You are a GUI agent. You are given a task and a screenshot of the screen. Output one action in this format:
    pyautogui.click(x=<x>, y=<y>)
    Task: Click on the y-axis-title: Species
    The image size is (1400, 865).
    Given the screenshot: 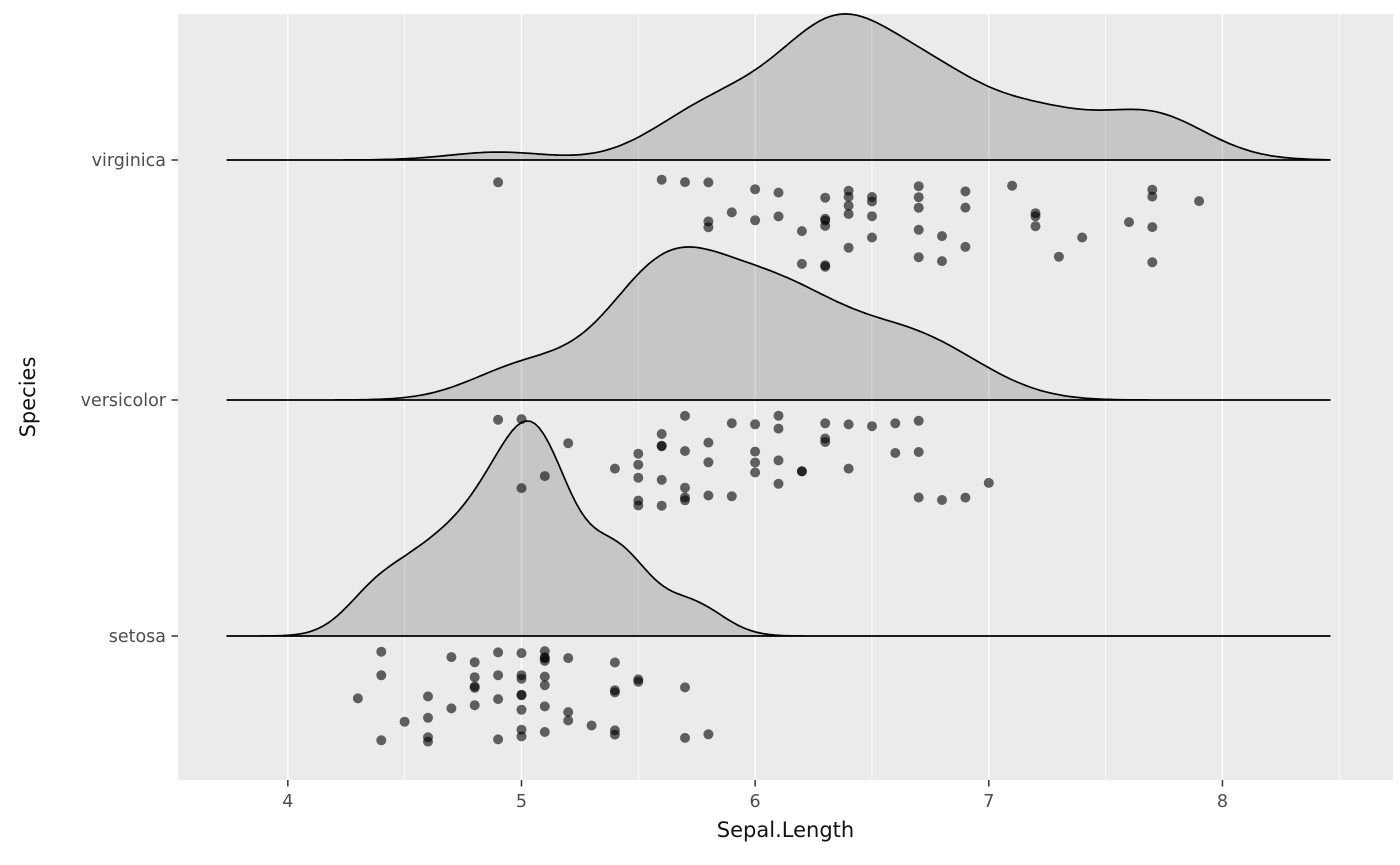 What is the action you would take?
    pyautogui.click(x=28, y=397)
    